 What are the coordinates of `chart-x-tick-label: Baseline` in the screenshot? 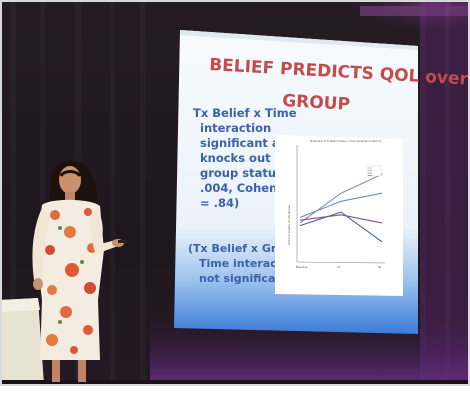 It's located at (302, 267).